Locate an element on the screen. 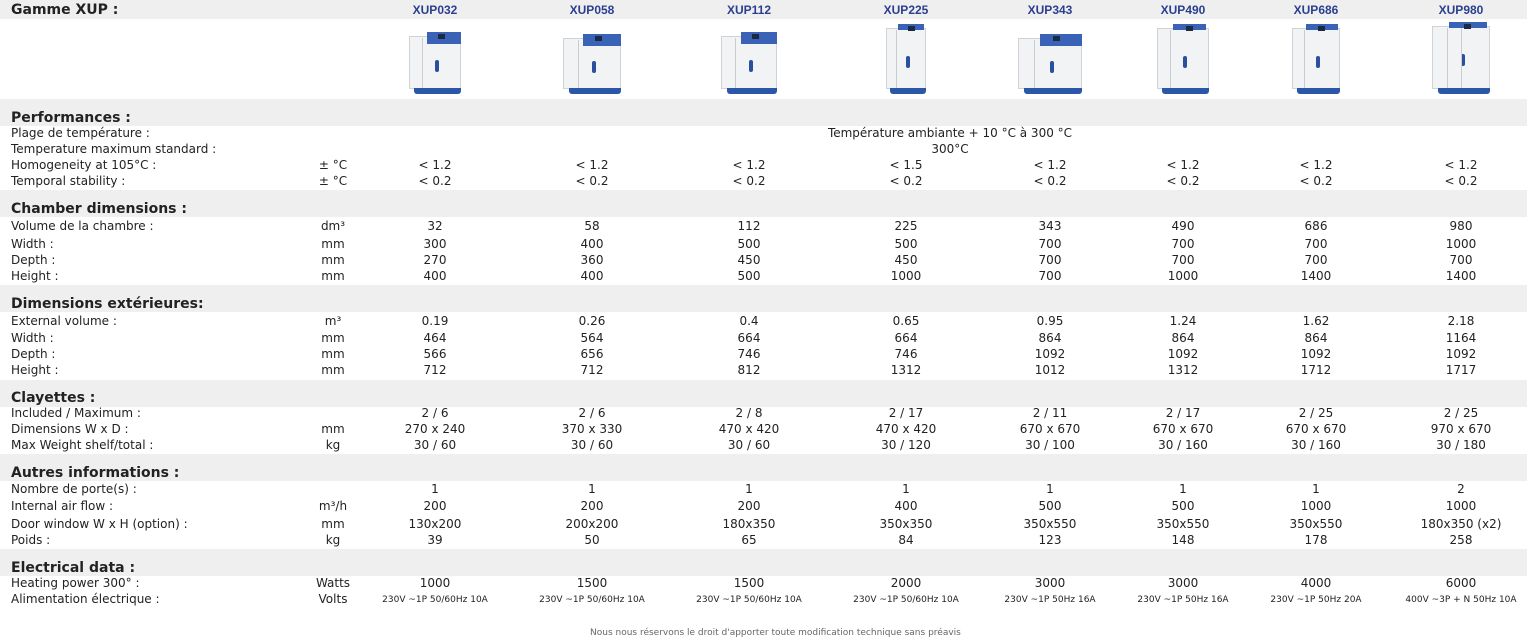  value-cell-xup980: 2 is located at coordinates (1461, 489).